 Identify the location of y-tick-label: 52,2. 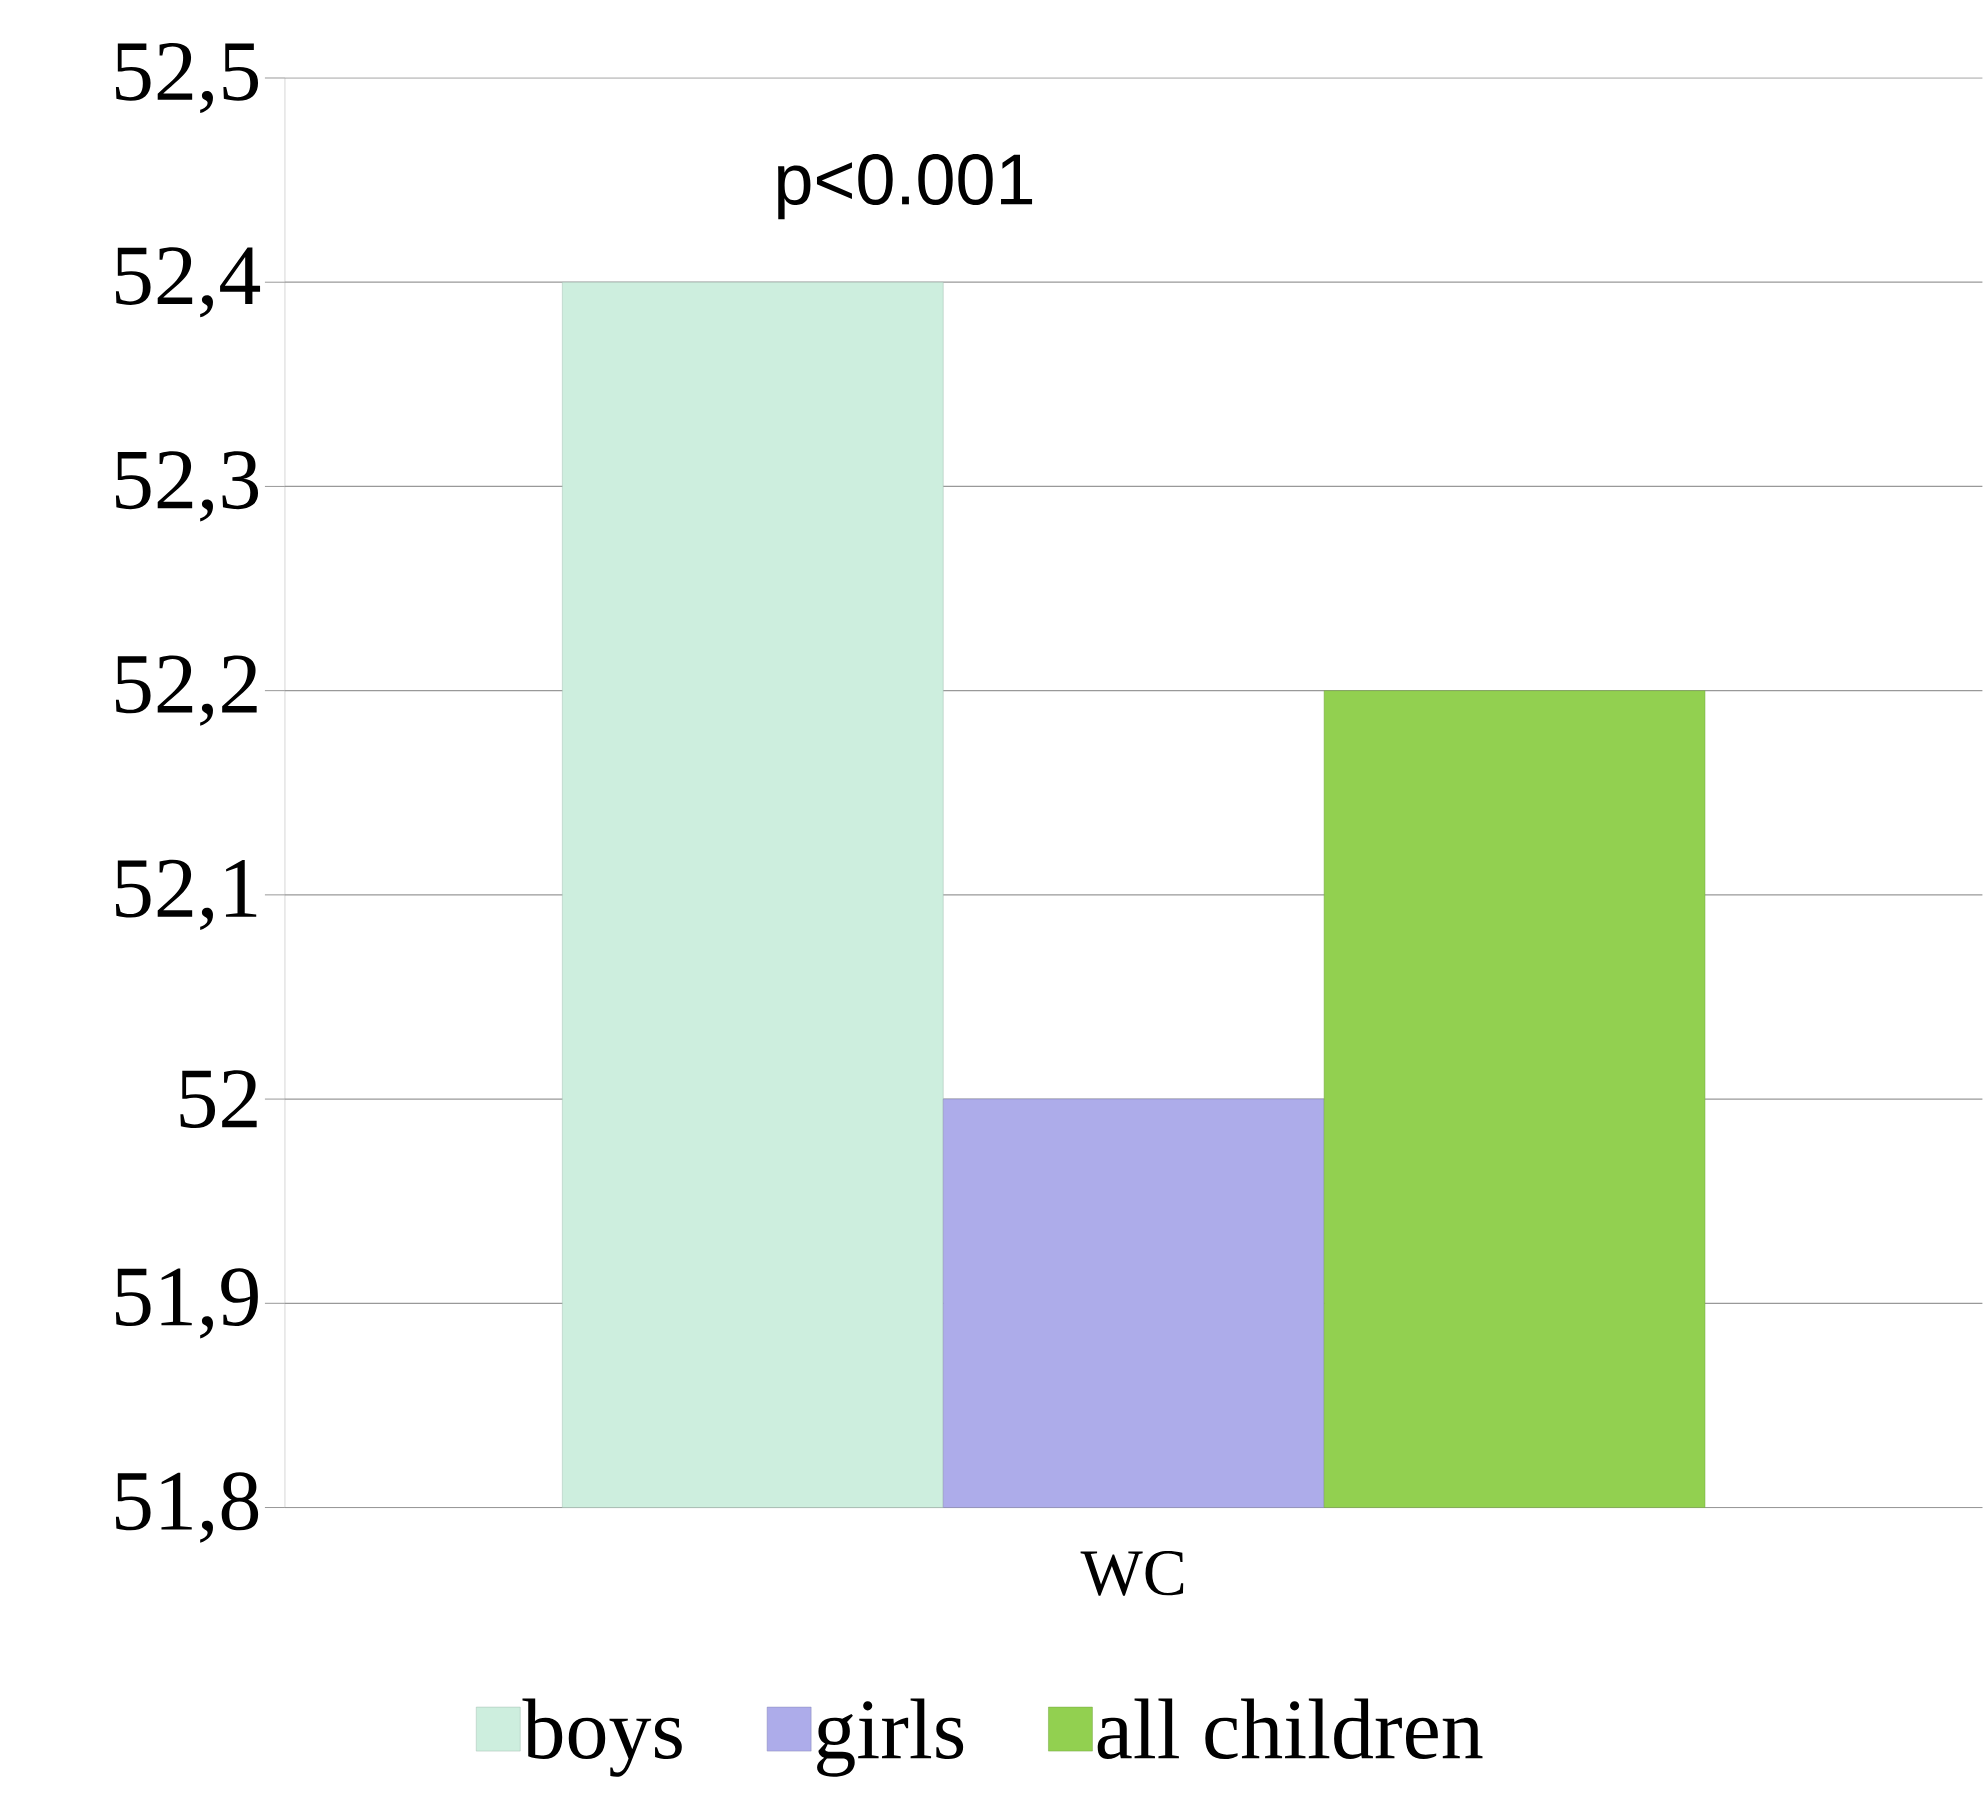
(186, 690).